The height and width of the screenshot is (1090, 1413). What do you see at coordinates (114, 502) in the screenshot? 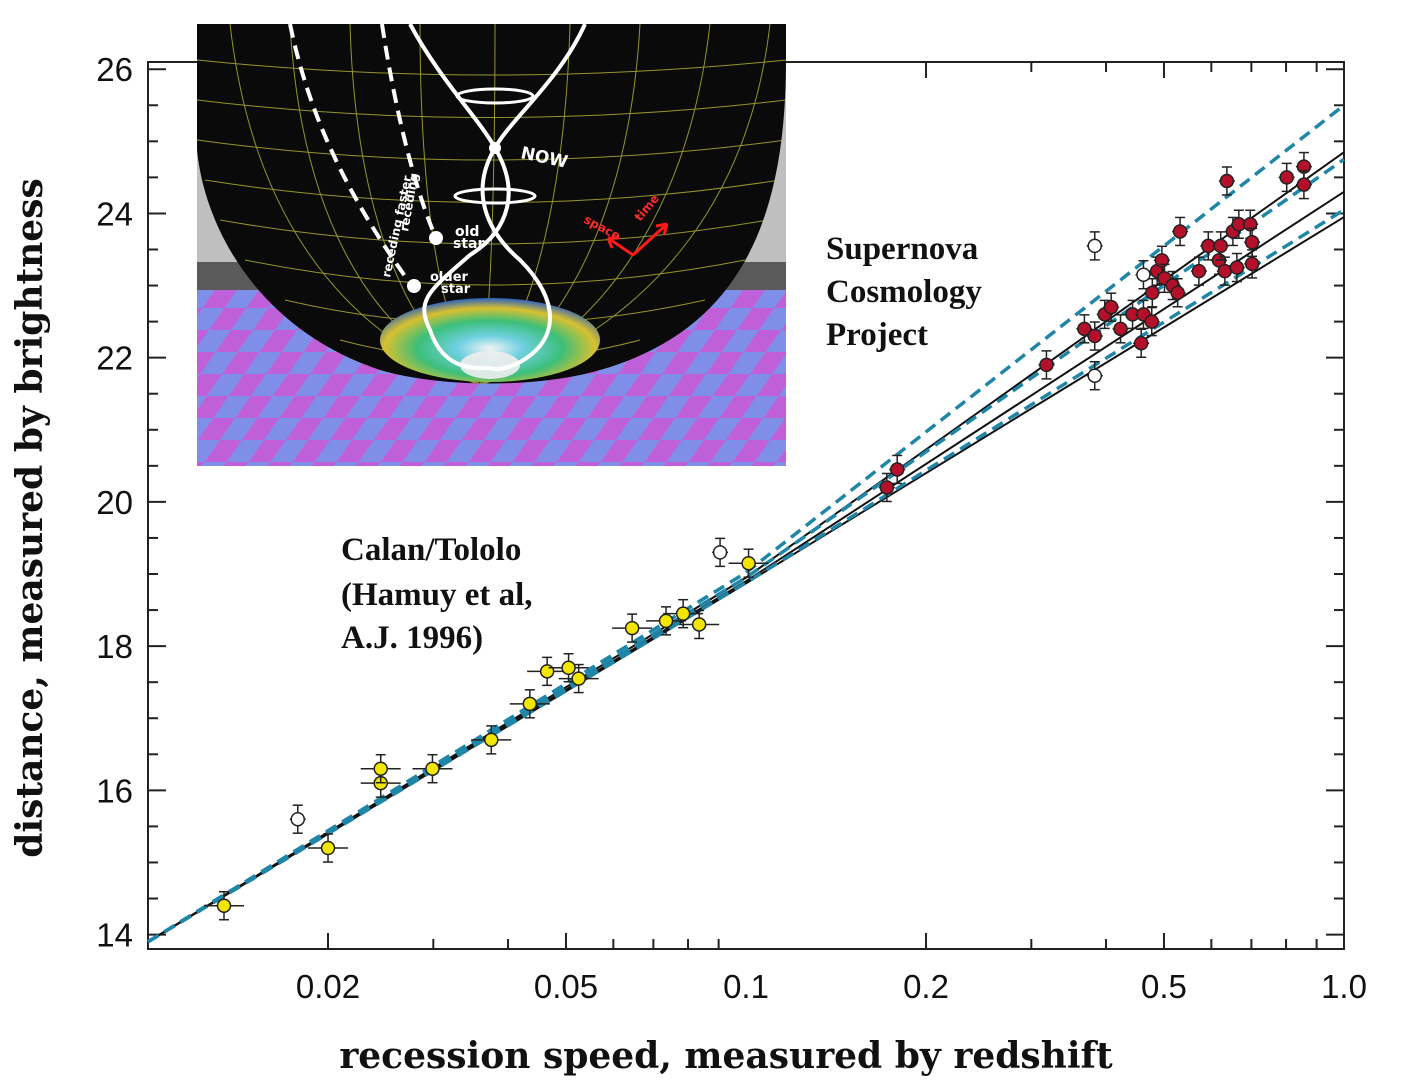
I see `y-tick-label: 20` at bounding box center [114, 502].